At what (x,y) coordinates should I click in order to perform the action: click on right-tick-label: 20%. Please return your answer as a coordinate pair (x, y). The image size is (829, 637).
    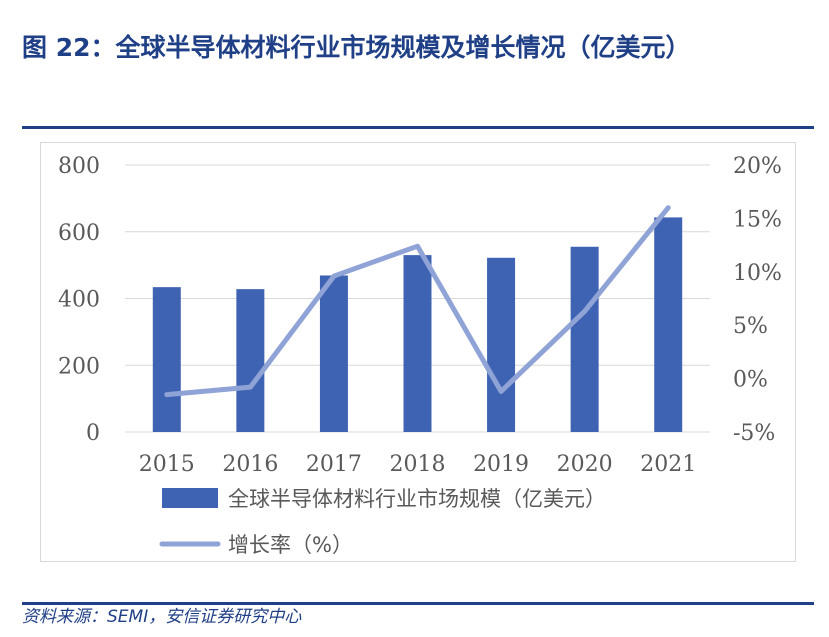
    Looking at the image, I should click on (757, 166).